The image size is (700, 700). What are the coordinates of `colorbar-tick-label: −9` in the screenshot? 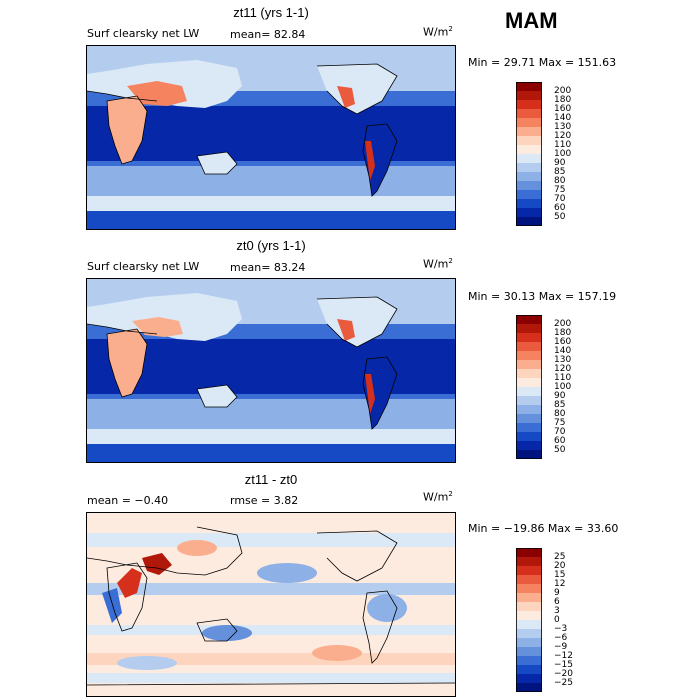 It's located at (561, 646).